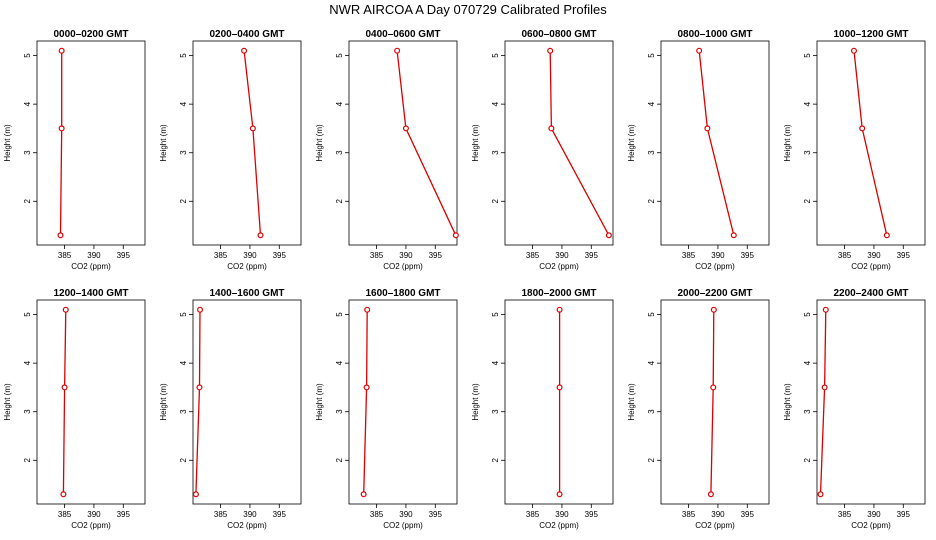 The image size is (936, 540). Describe the element at coordinates (714, 34) in the screenshot. I see `panel-title: 0800–1000 GMT` at that location.